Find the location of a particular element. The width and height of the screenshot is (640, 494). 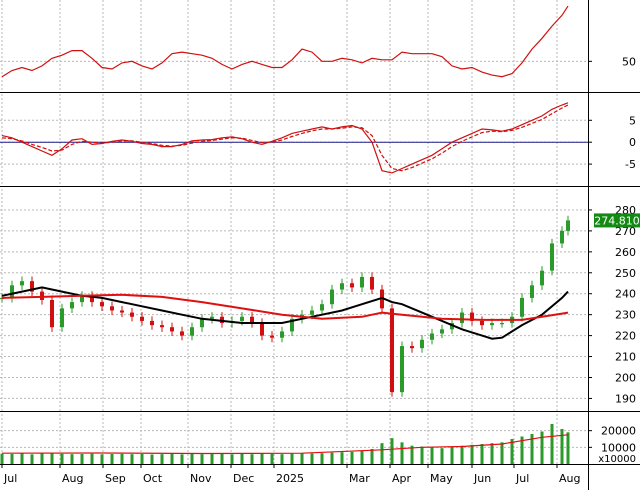

month-label: Sep is located at coordinates (115, 478).